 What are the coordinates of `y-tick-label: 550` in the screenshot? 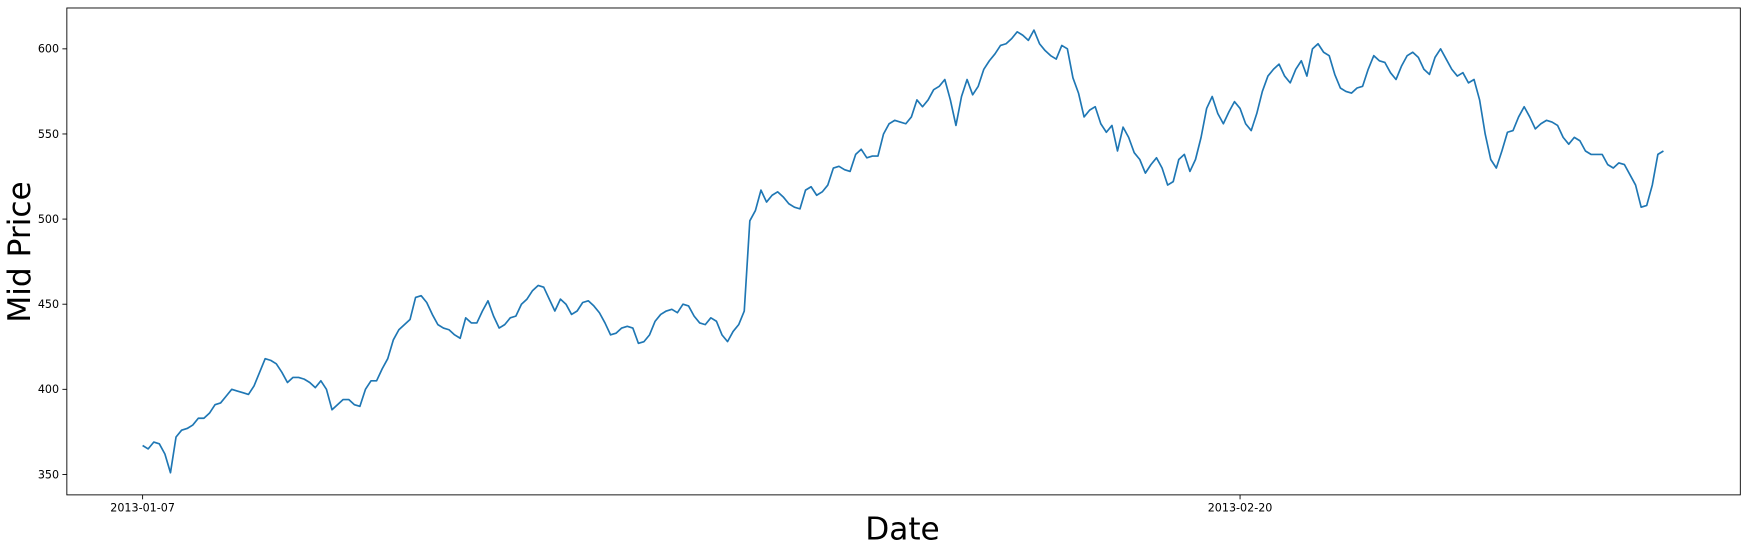 It's located at (48, 134).